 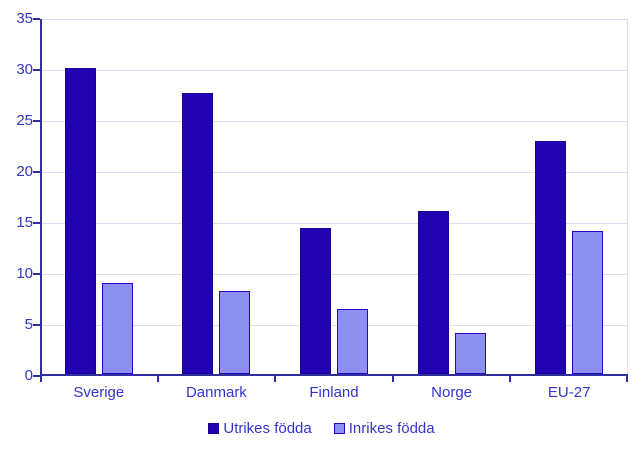 I want to click on y-axis-label-20: 20, so click(x=24, y=171).